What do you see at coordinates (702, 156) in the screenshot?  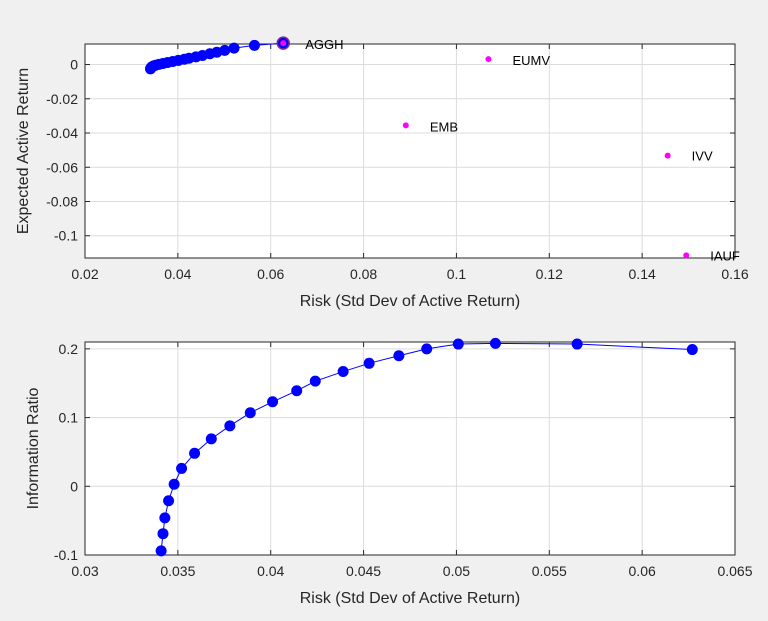 I see `asset-label: IVV` at bounding box center [702, 156].